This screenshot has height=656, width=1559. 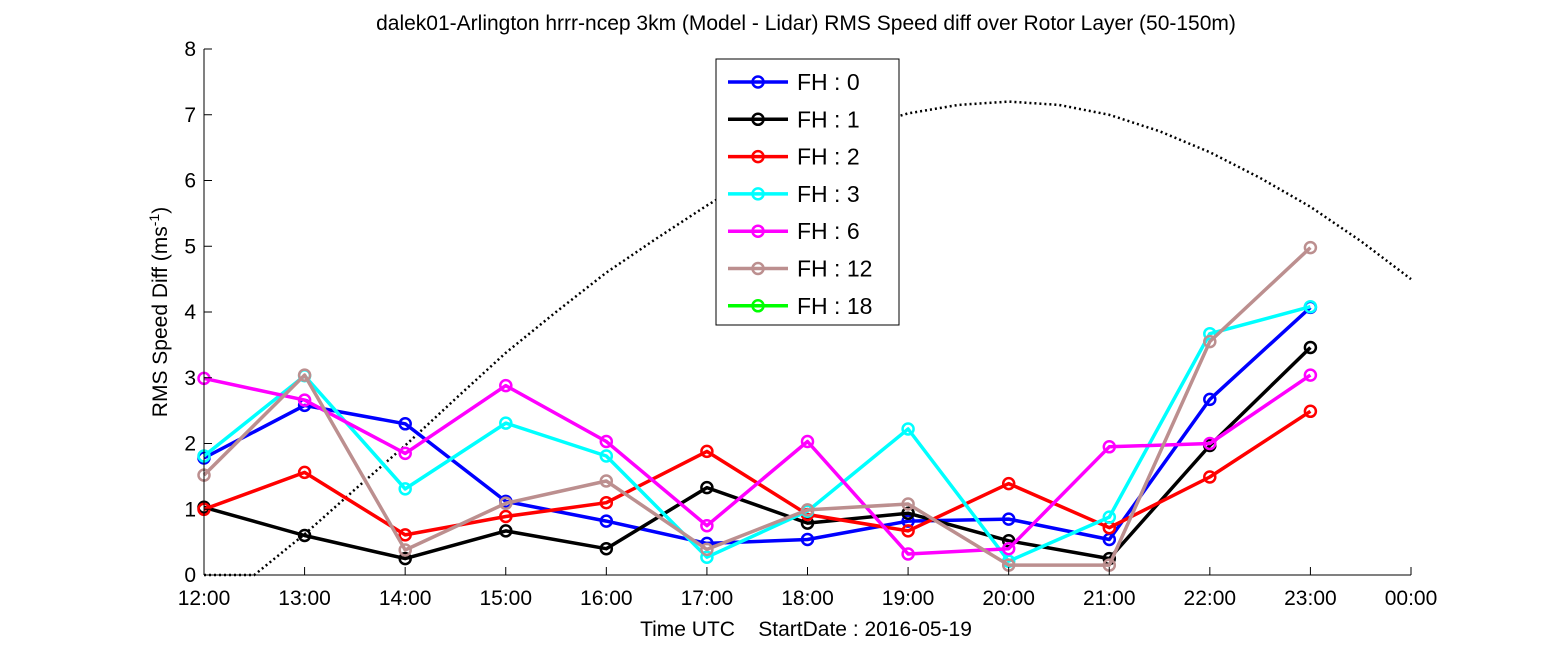 What do you see at coordinates (505, 598) in the screenshot?
I see `x-tick-label: 15:00` at bounding box center [505, 598].